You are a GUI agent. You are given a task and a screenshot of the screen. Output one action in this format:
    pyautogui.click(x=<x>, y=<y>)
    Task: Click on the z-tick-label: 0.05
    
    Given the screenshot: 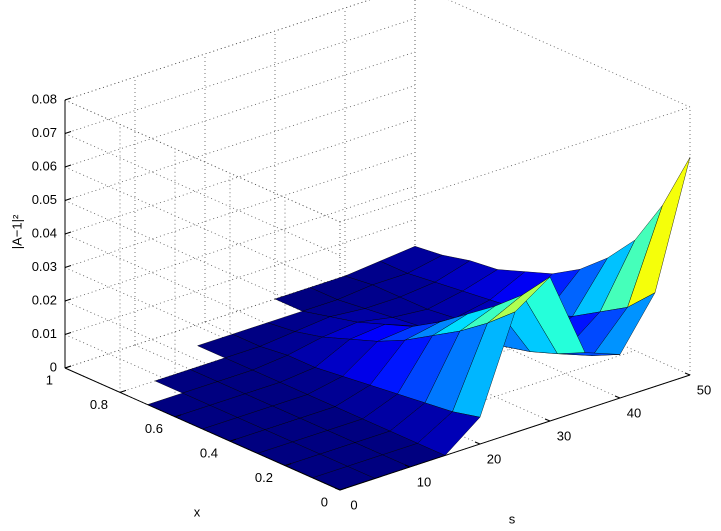 What is the action you would take?
    pyautogui.click(x=44, y=199)
    